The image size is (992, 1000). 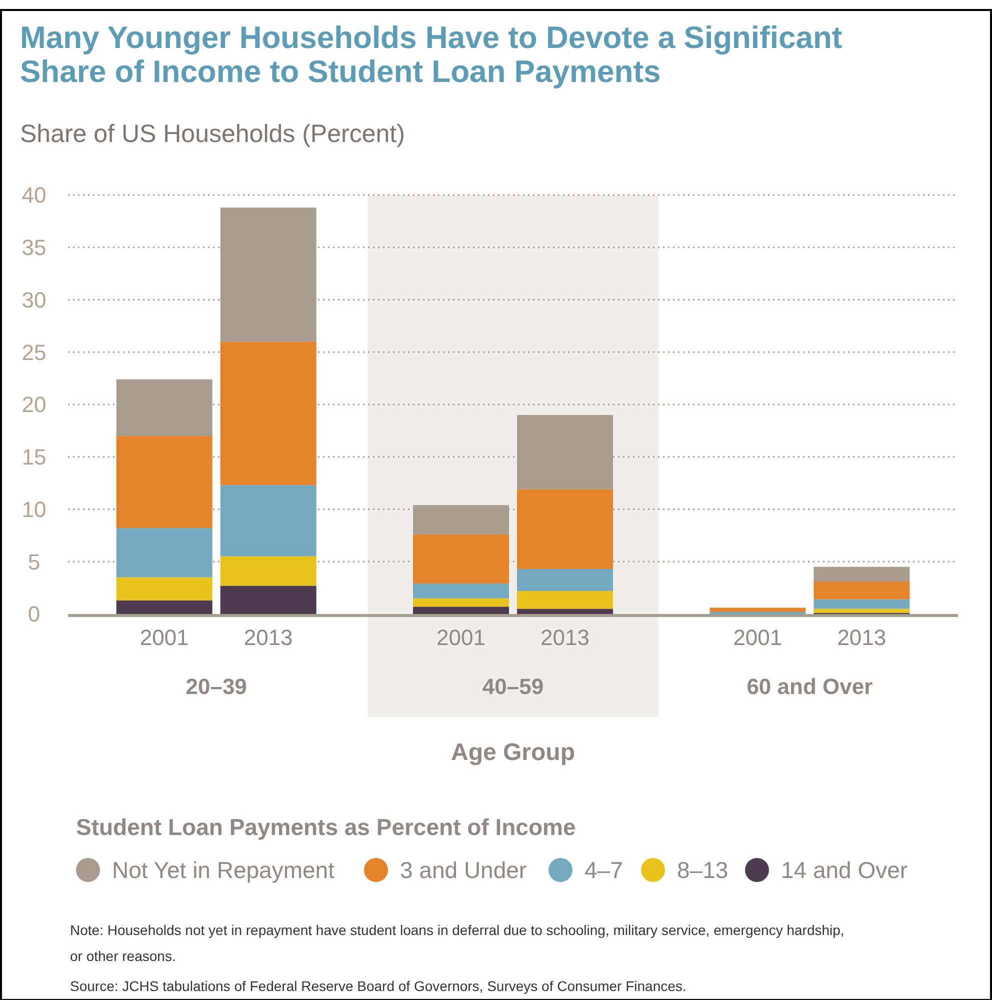 I want to click on y-tick-label: 25, so click(x=34, y=352).